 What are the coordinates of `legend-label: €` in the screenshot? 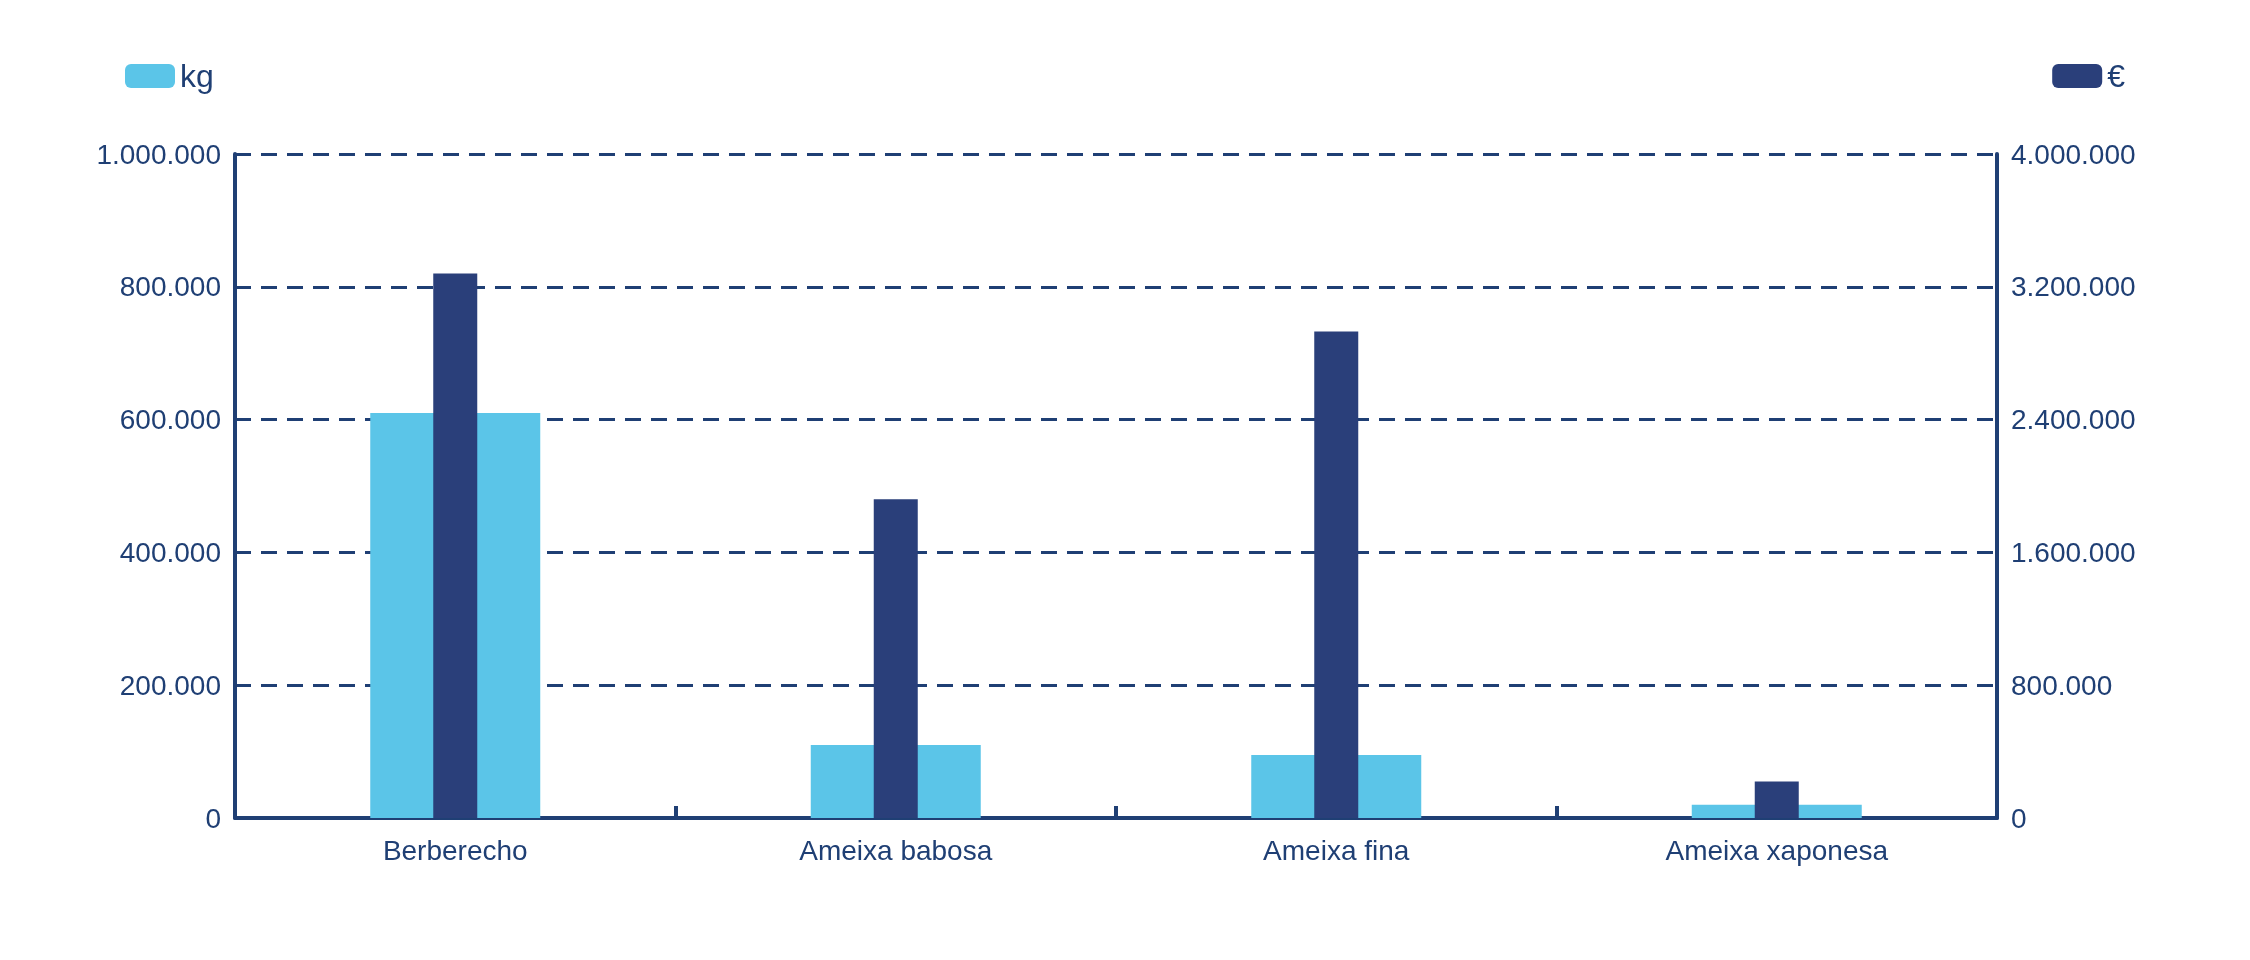 It's located at (2116, 76).